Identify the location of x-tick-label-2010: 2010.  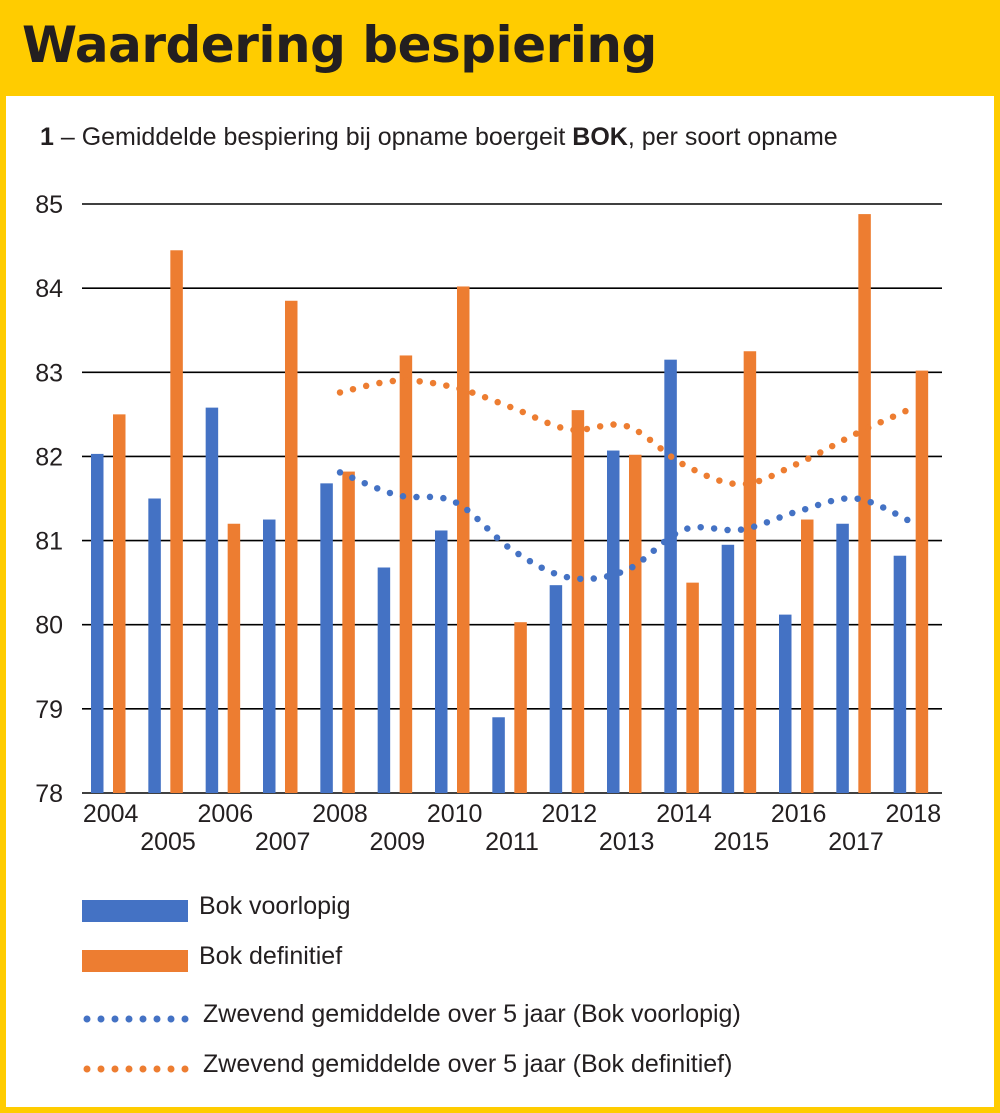
(455, 814).